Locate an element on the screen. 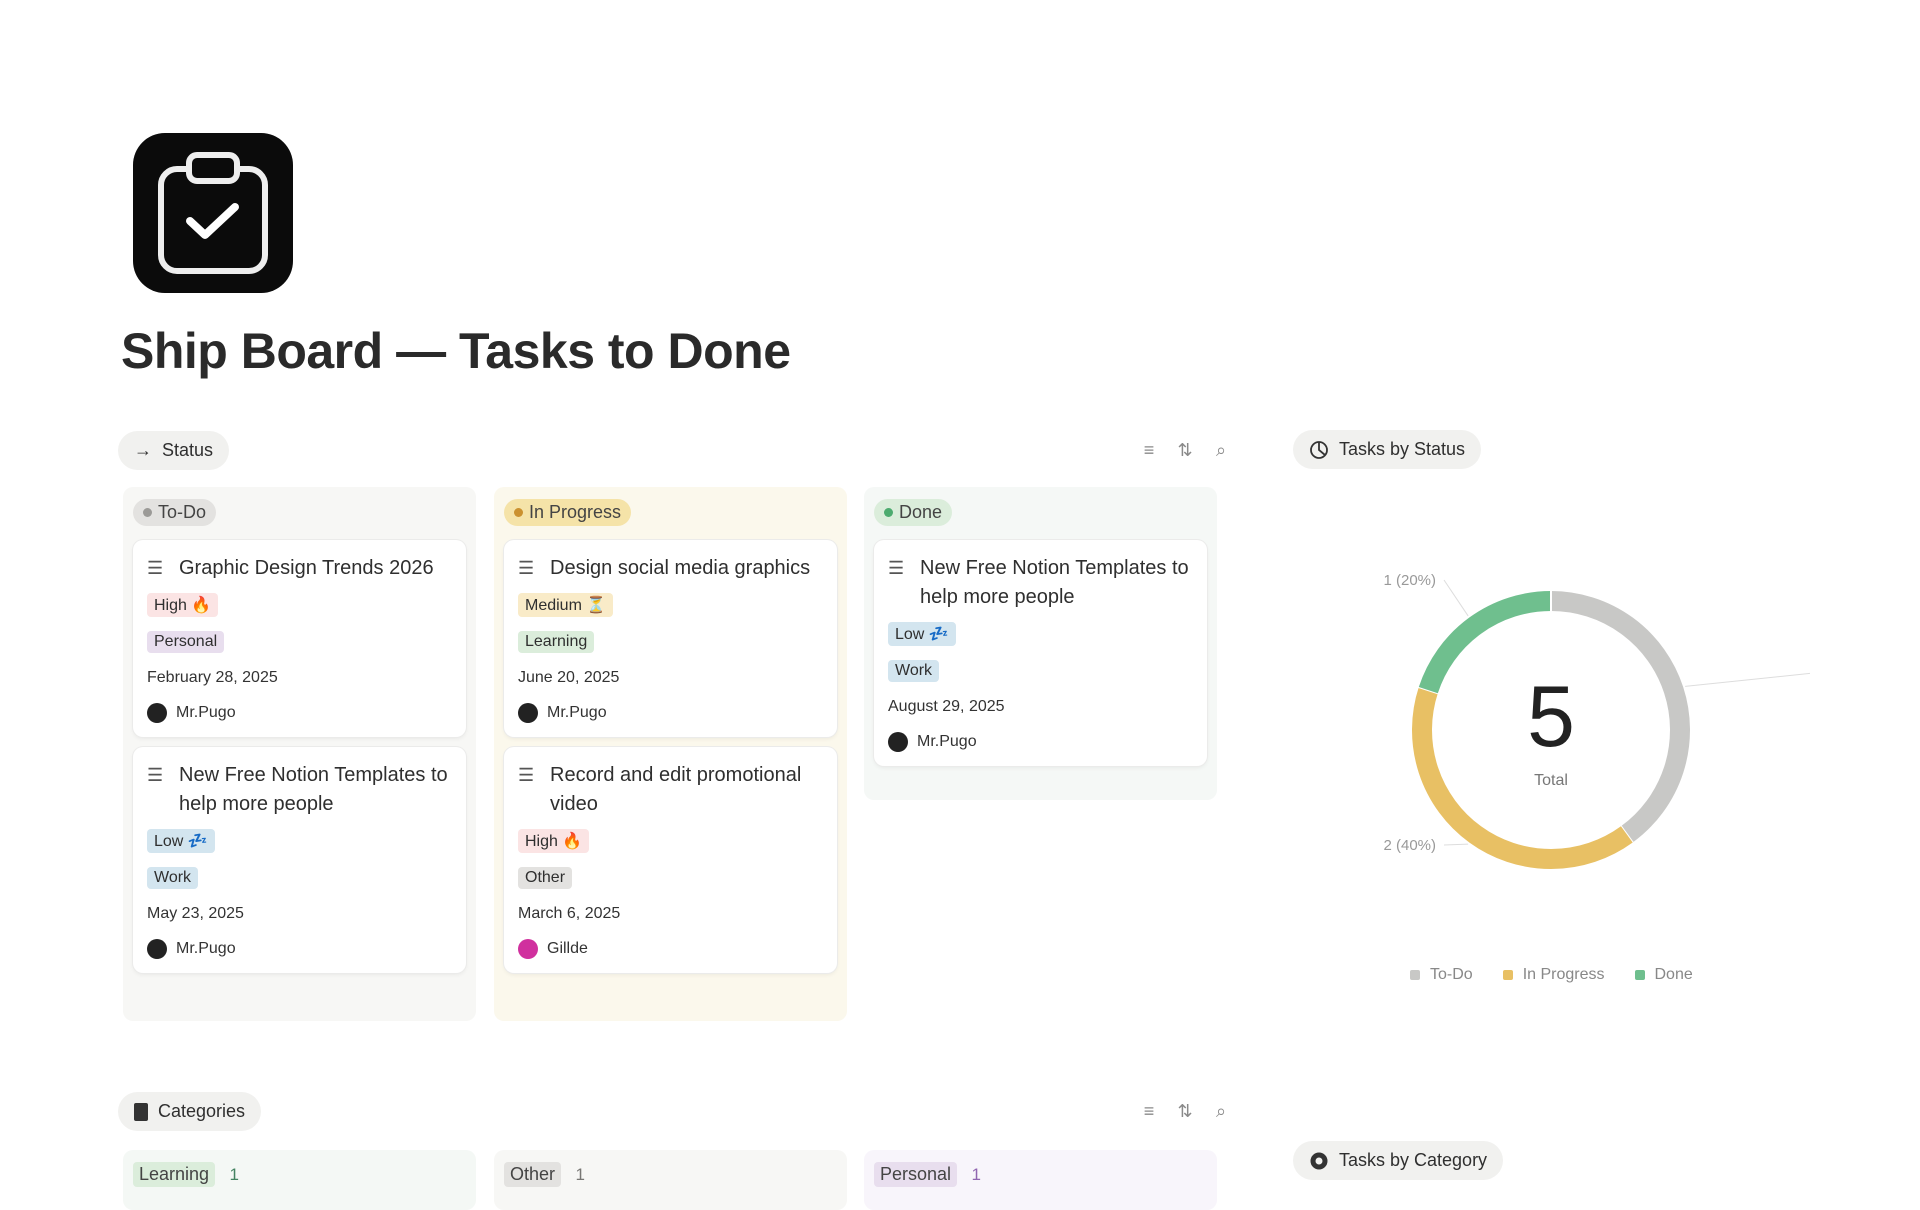 The height and width of the screenshot is (1210, 1920). due-date: February 28, 2025 is located at coordinates (212, 677).